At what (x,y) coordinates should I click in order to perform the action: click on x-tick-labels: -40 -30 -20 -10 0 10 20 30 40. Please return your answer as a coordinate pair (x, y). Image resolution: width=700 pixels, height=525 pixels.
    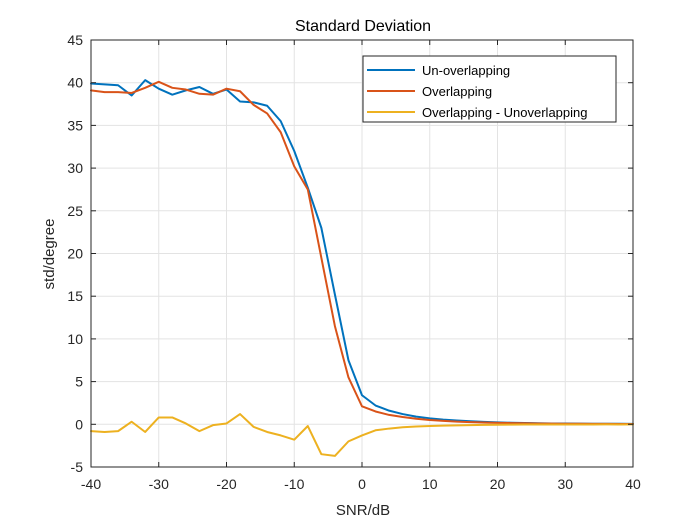
    Looking at the image, I should click on (361, 484).